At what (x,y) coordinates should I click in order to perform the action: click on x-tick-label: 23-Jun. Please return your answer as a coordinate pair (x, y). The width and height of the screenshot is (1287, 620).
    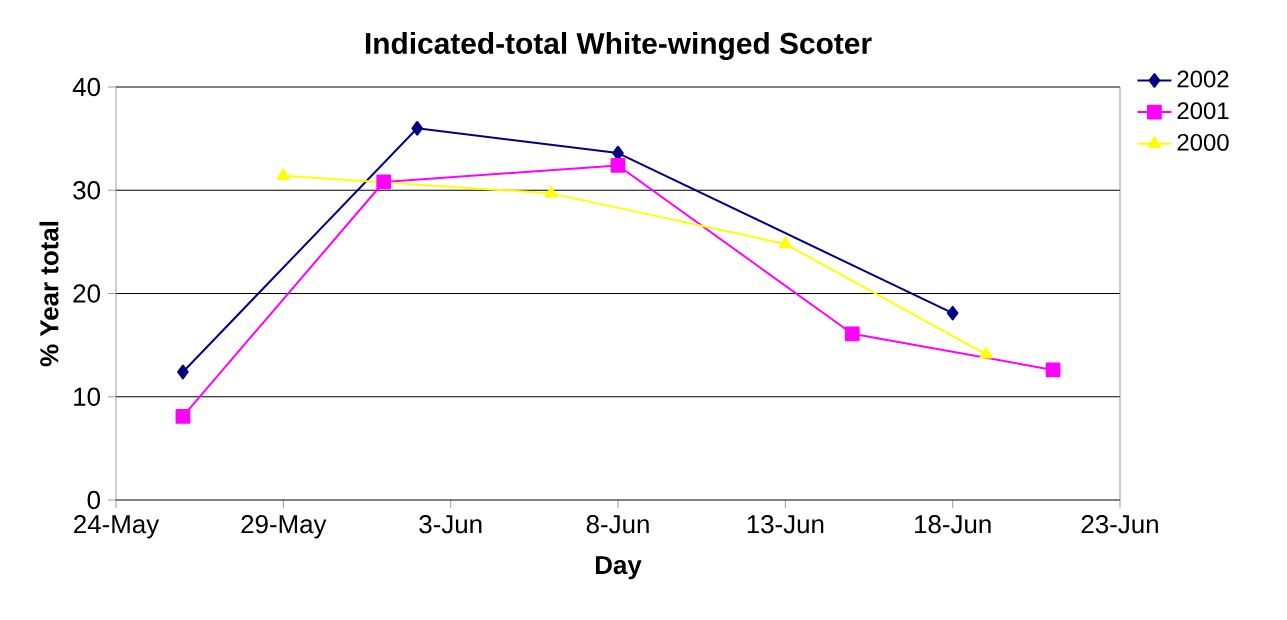
    Looking at the image, I should click on (1119, 524).